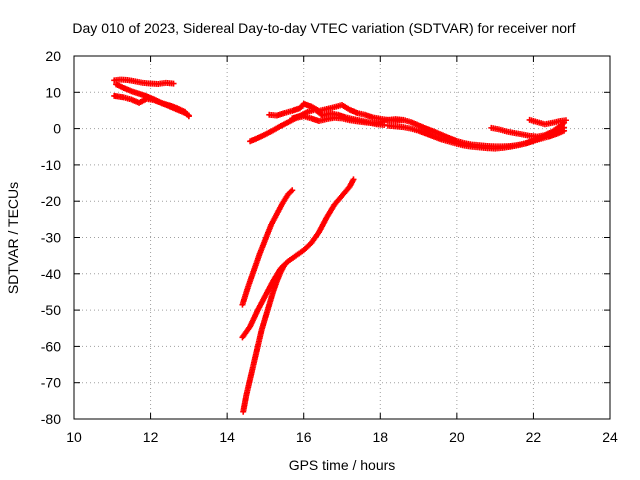  What do you see at coordinates (53, 56) in the screenshot?
I see `y-tick-label: 20` at bounding box center [53, 56].